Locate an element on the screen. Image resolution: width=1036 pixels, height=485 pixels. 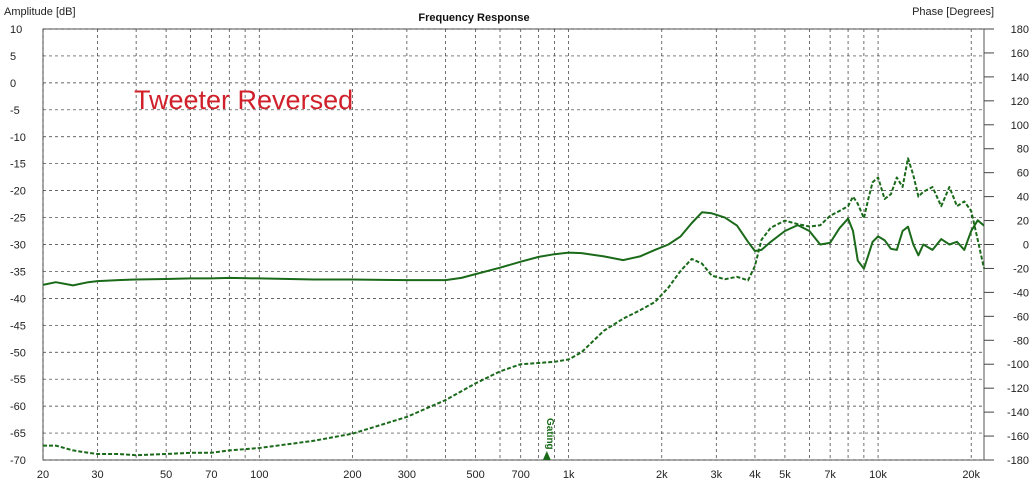
x-tick-label: 5k is located at coordinates (785, 475).